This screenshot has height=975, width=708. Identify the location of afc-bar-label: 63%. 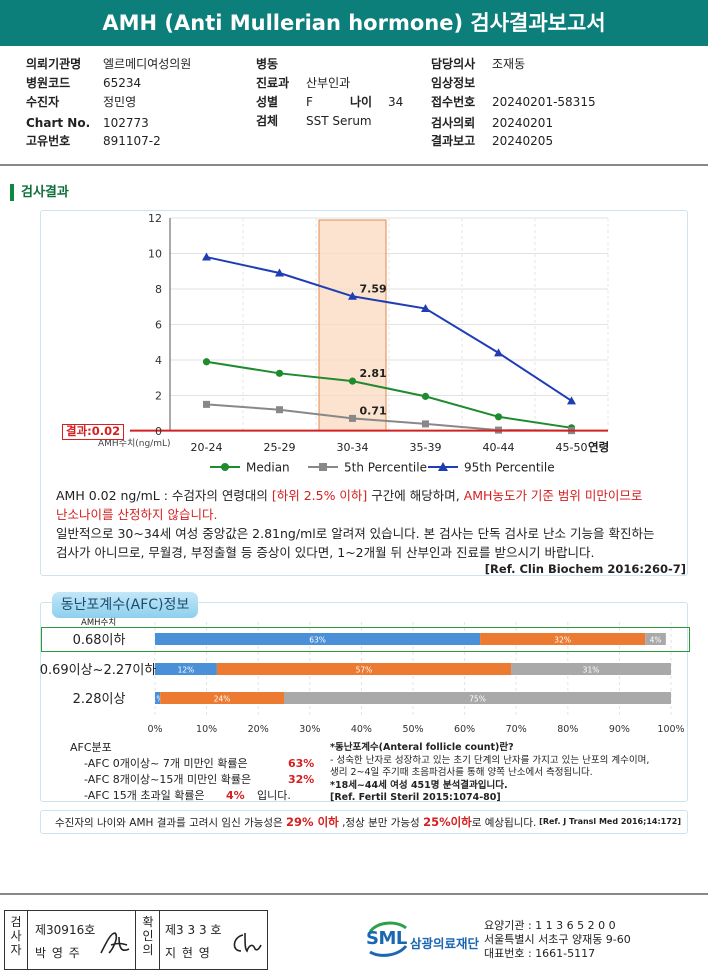
(317, 640).